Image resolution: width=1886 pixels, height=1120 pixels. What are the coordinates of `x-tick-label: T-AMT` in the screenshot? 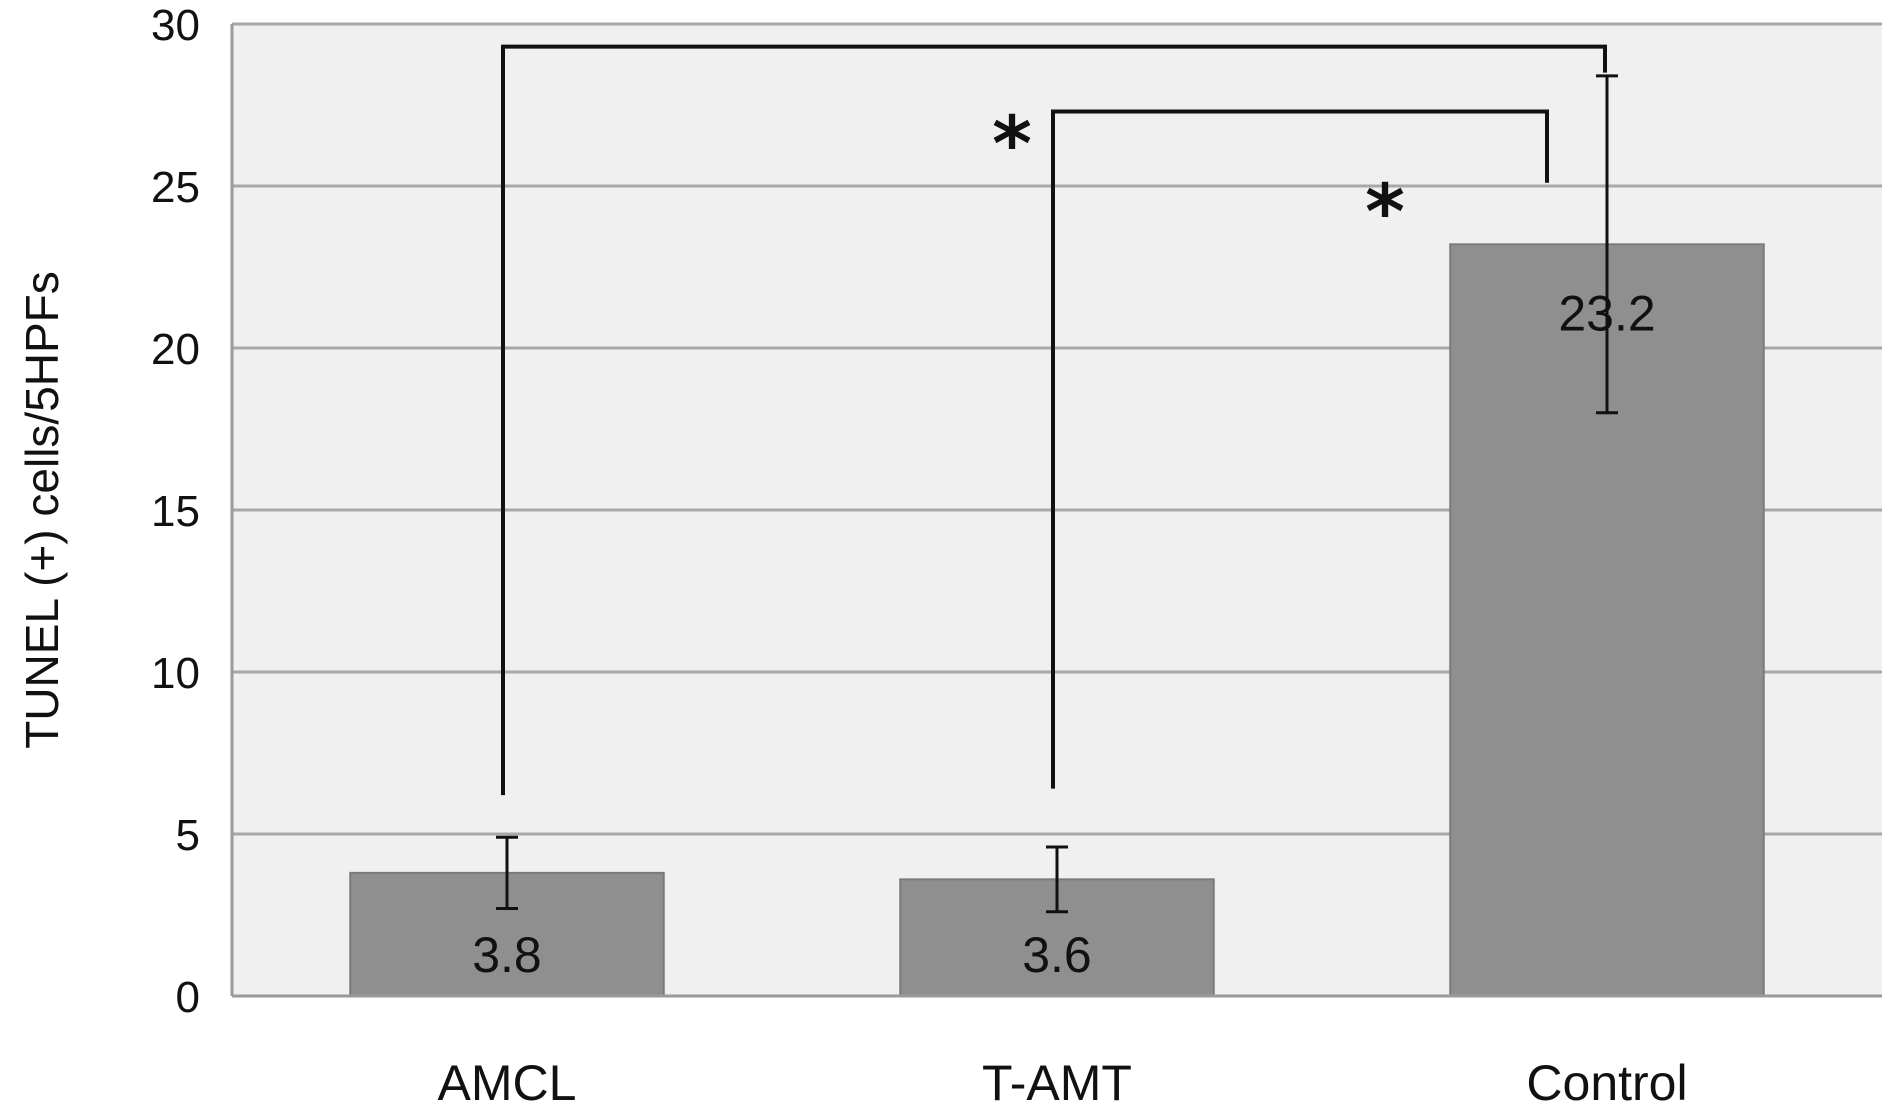 It's located at (1057, 1083).